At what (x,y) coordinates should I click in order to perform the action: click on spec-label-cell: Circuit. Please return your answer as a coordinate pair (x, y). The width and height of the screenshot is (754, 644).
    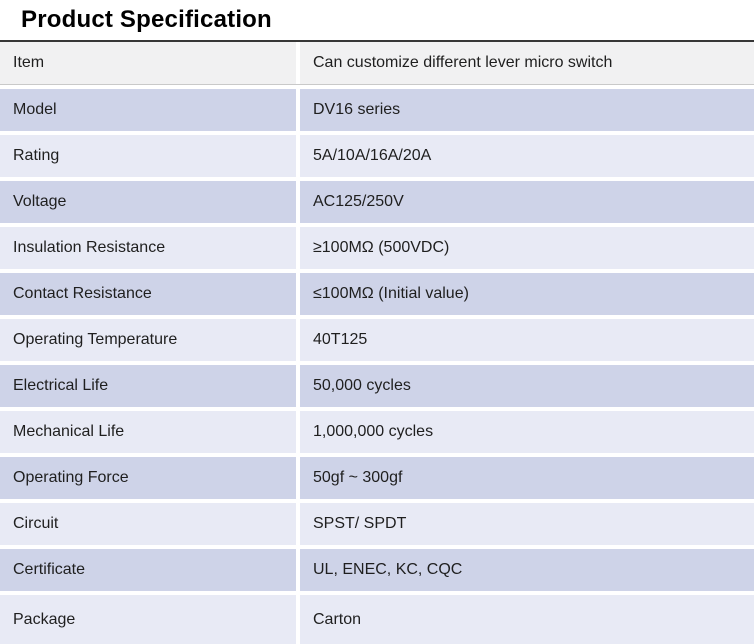
    Looking at the image, I should click on (148, 524).